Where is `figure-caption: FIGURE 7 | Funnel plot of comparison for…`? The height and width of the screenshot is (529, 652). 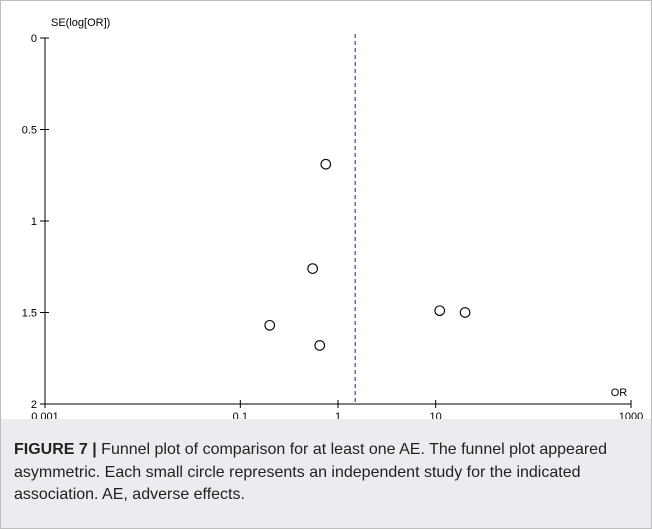 figure-caption: FIGURE 7 | Funnel plot of comparison for… is located at coordinates (326, 473).